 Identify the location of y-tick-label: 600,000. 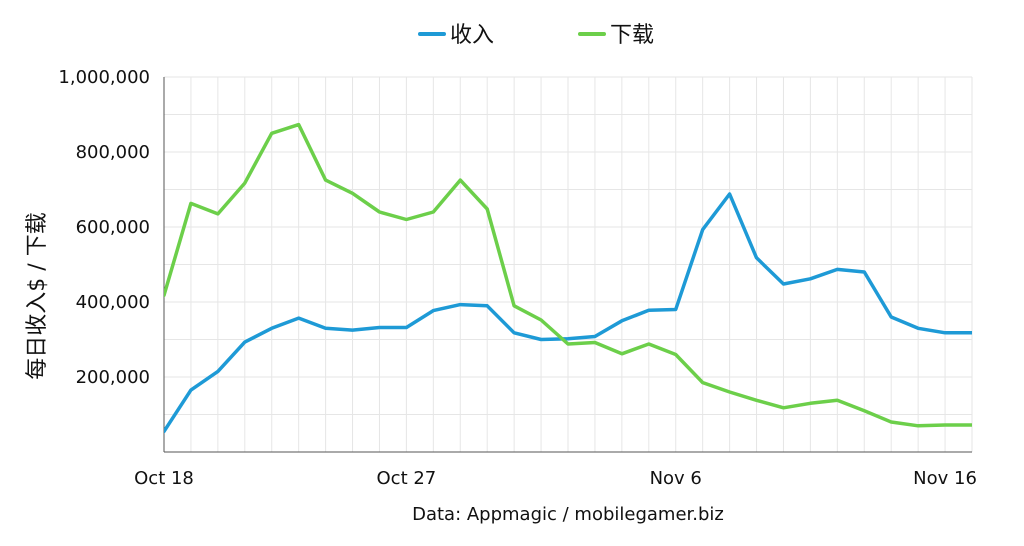
(113, 227).